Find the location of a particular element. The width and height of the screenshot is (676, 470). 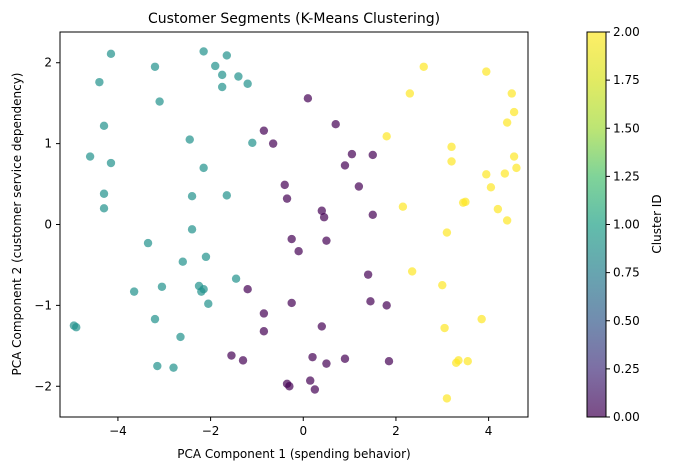

x-tick-label: 0 is located at coordinates (303, 431).